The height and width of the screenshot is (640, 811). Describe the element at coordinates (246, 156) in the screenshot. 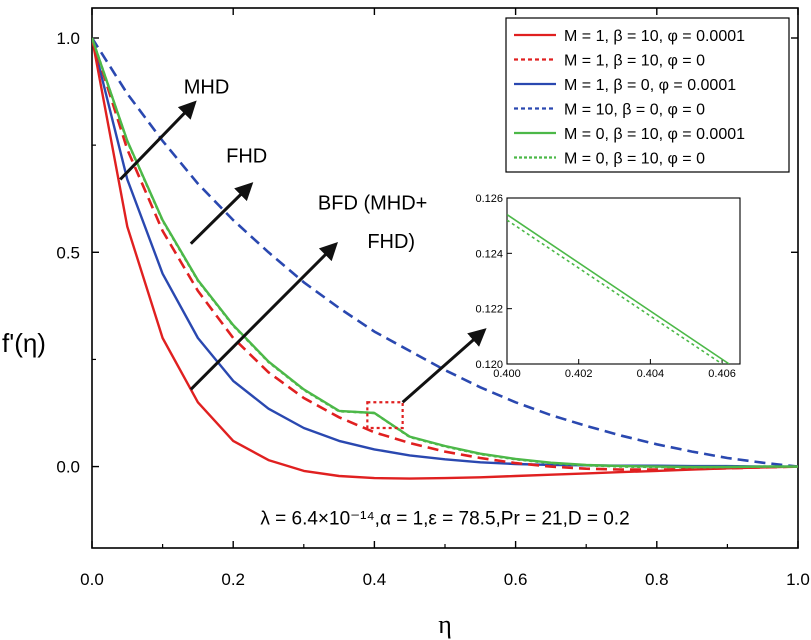

I see `annotation-1: FHD` at that location.